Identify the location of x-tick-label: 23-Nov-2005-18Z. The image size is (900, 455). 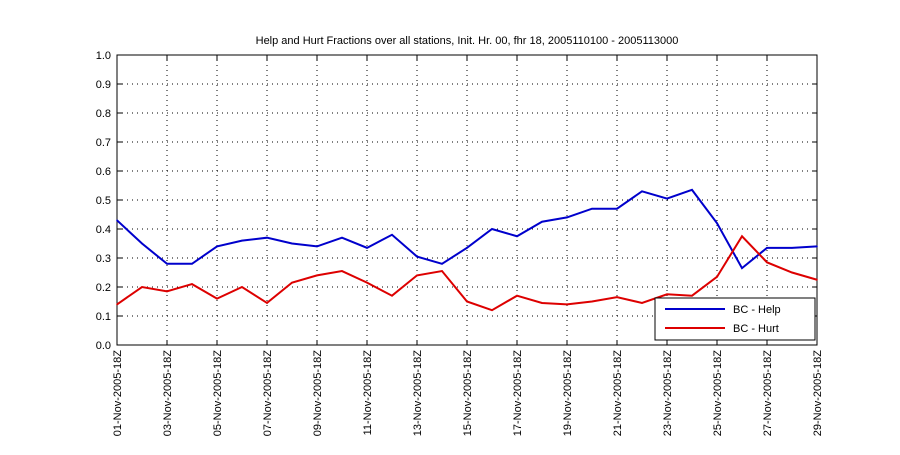
(668, 393).